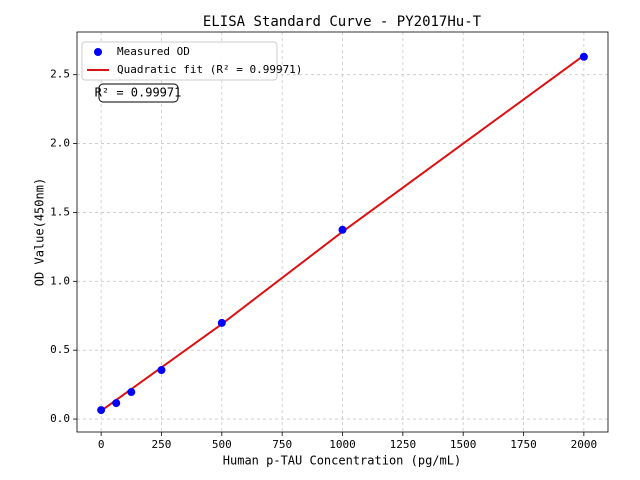 This screenshot has width=640, height=480. What do you see at coordinates (342, 22) in the screenshot?
I see `chart-title: ELISA Standard Curve - PY2017Hu-T` at bounding box center [342, 22].